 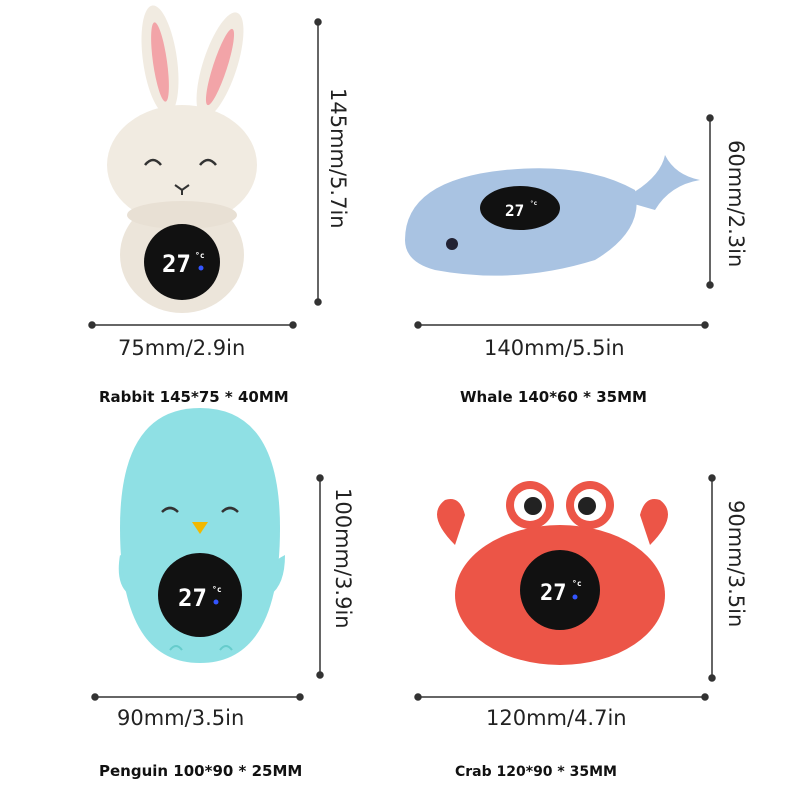 I want to click on penguin-thermometer: 27 °c, so click(x=201, y=535).